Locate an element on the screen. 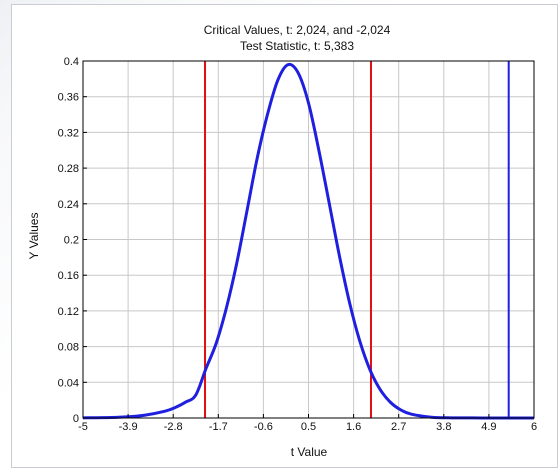 The width and height of the screenshot is (559, 469). x-tick-label: 3.8 is located at coordinates (443, 427).